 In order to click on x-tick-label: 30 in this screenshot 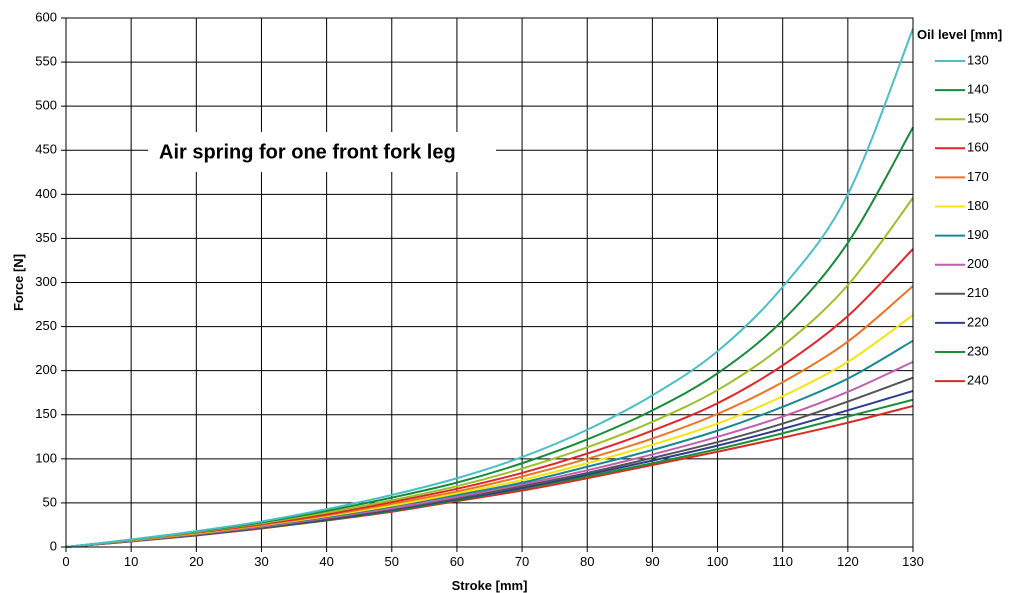, I will do `click(261, 561)`.